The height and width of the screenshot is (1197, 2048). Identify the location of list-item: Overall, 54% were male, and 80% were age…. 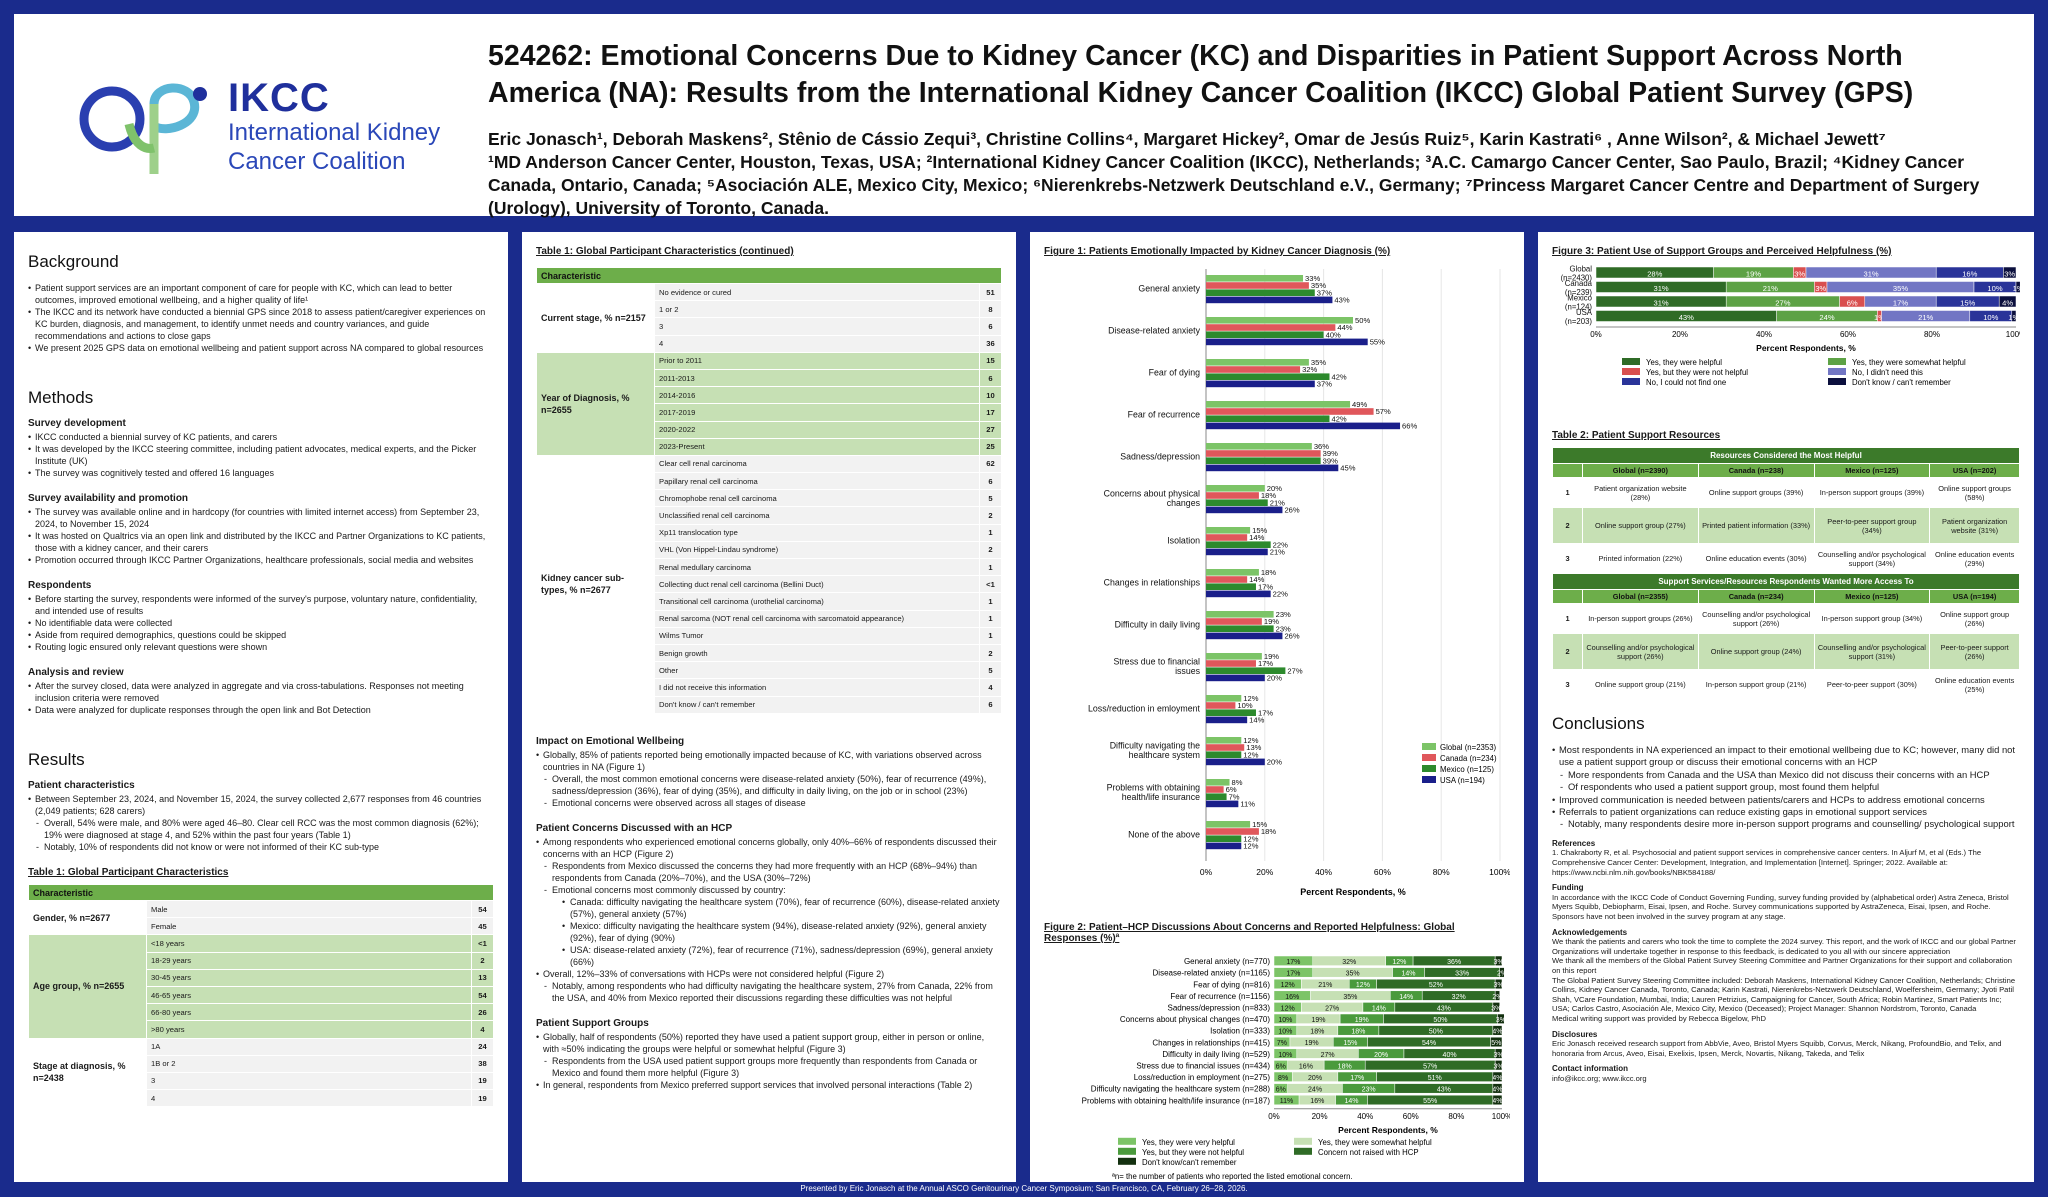
(261, 829).